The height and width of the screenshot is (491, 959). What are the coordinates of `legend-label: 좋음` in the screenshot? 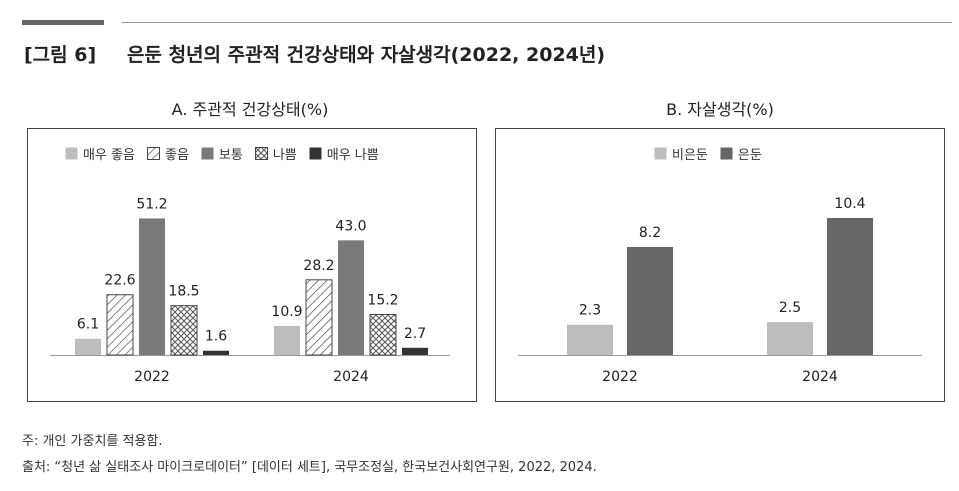 It's located at (176, 155).